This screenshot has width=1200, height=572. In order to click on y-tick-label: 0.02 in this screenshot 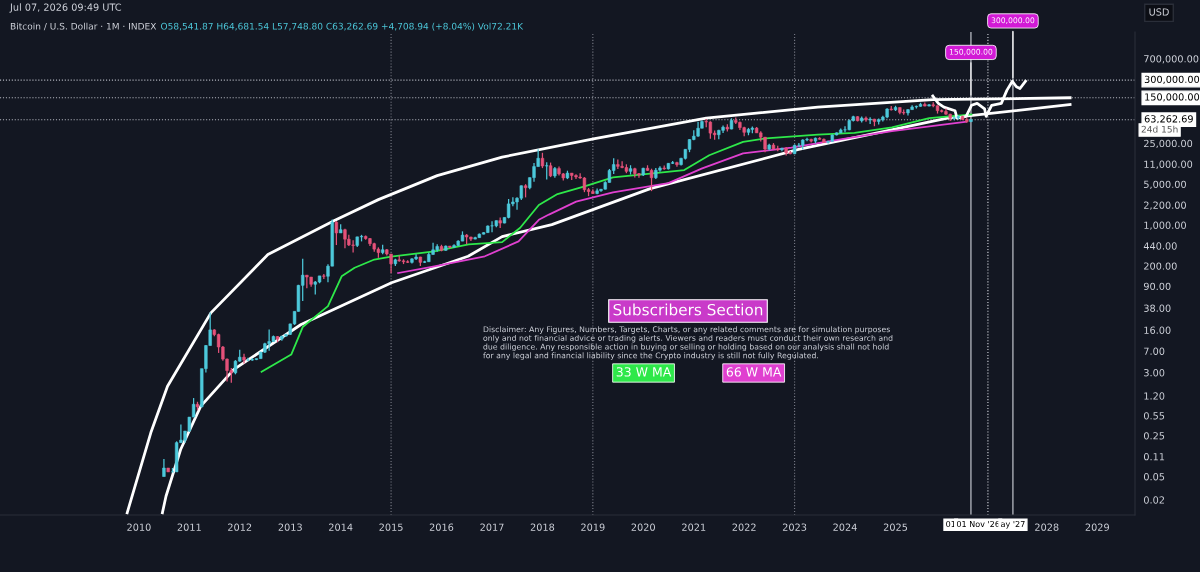, I will do `click(1154, 500)`.